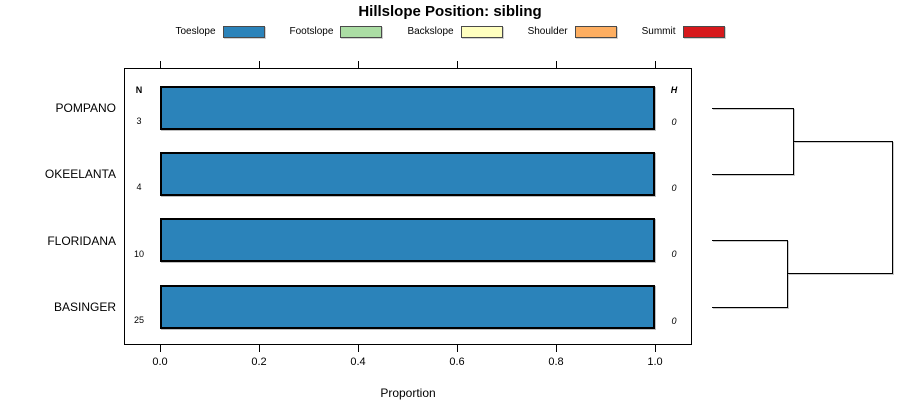 The height and width of the screenshot is (420, 900). What do you see at coordinates (311, 31) in the screenshot?
I see `legend-label-footslope: Footslope` at bounding box center [311, 31].